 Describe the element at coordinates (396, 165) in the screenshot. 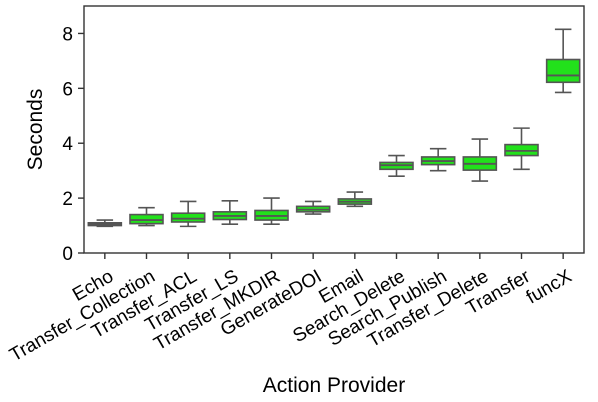

I see `box-search-delete` at that location.